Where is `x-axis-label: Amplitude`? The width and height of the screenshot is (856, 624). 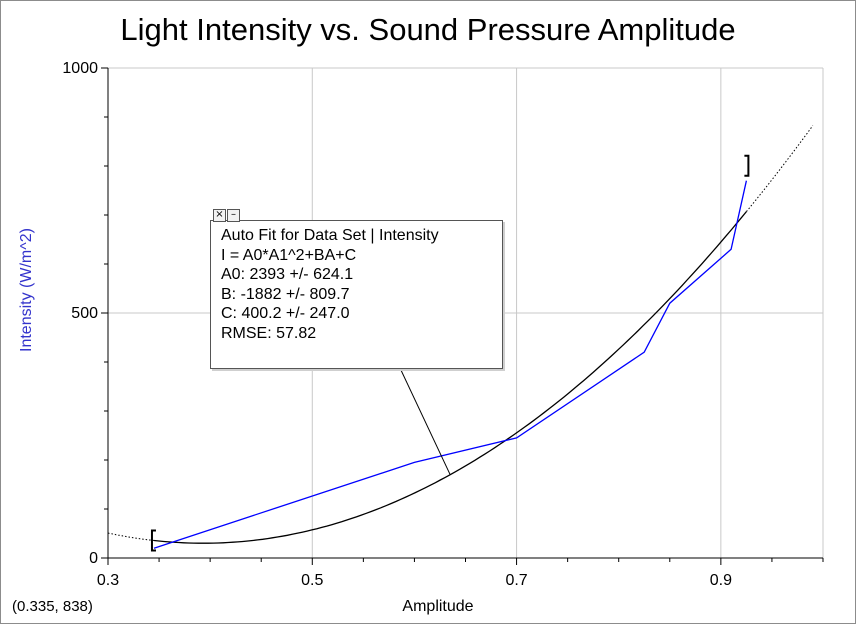 x-axis-label: Amplitude is located at coordinates (438, 606).